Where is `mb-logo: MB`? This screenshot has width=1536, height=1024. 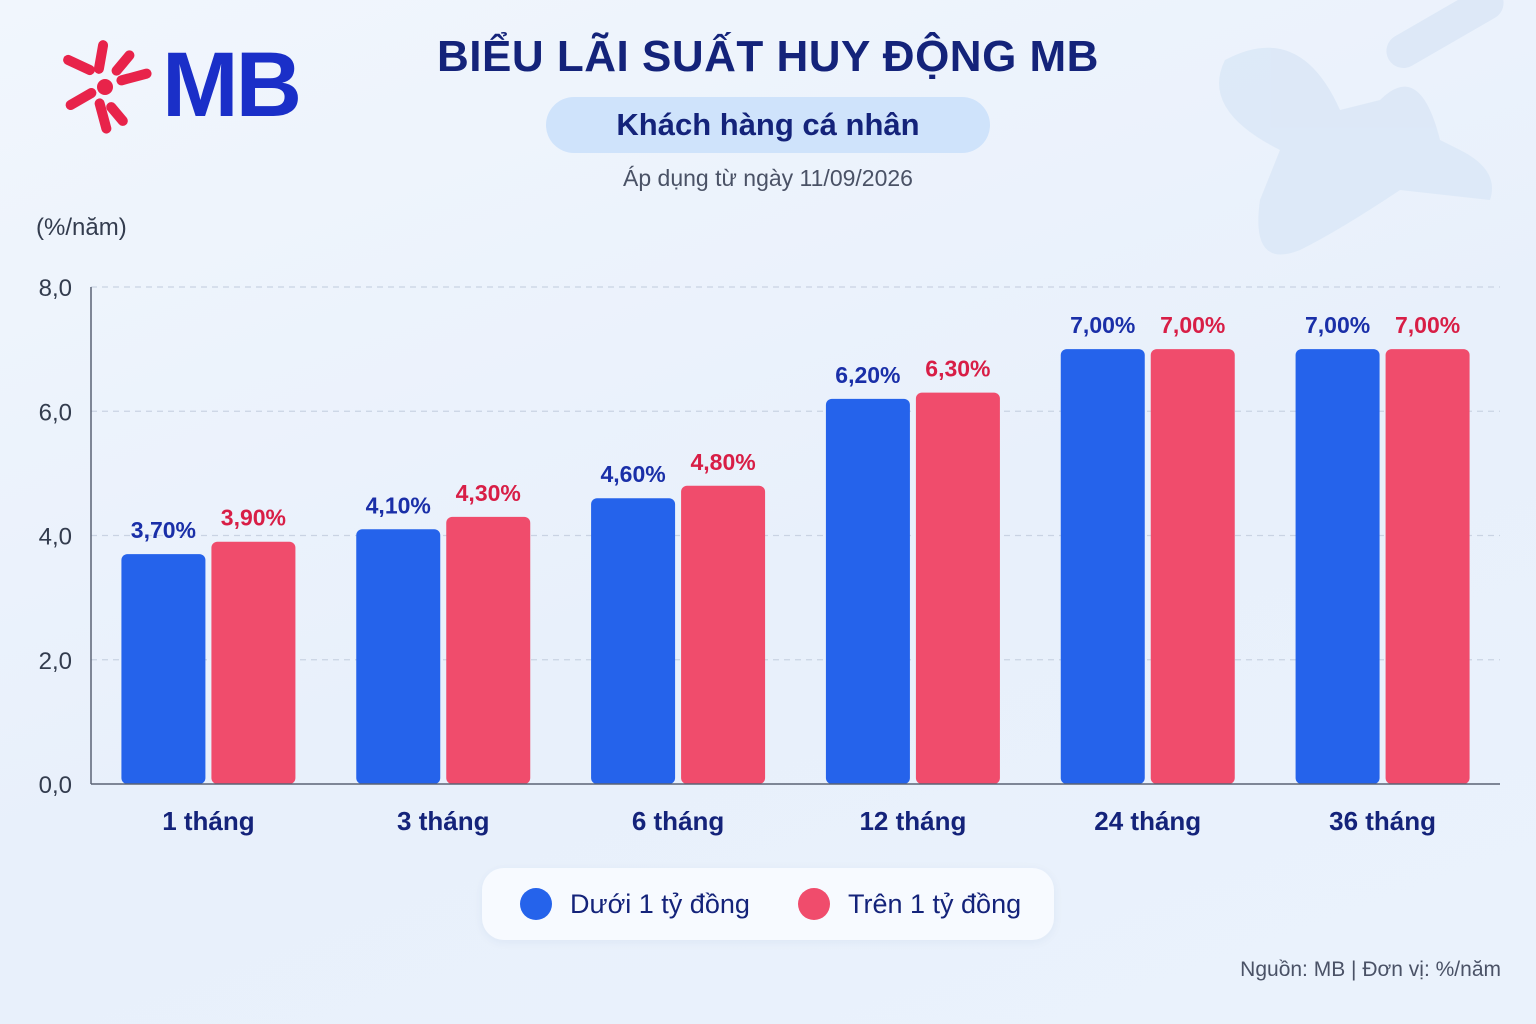 mb-logo: MB is located at coordinates (185, 87).